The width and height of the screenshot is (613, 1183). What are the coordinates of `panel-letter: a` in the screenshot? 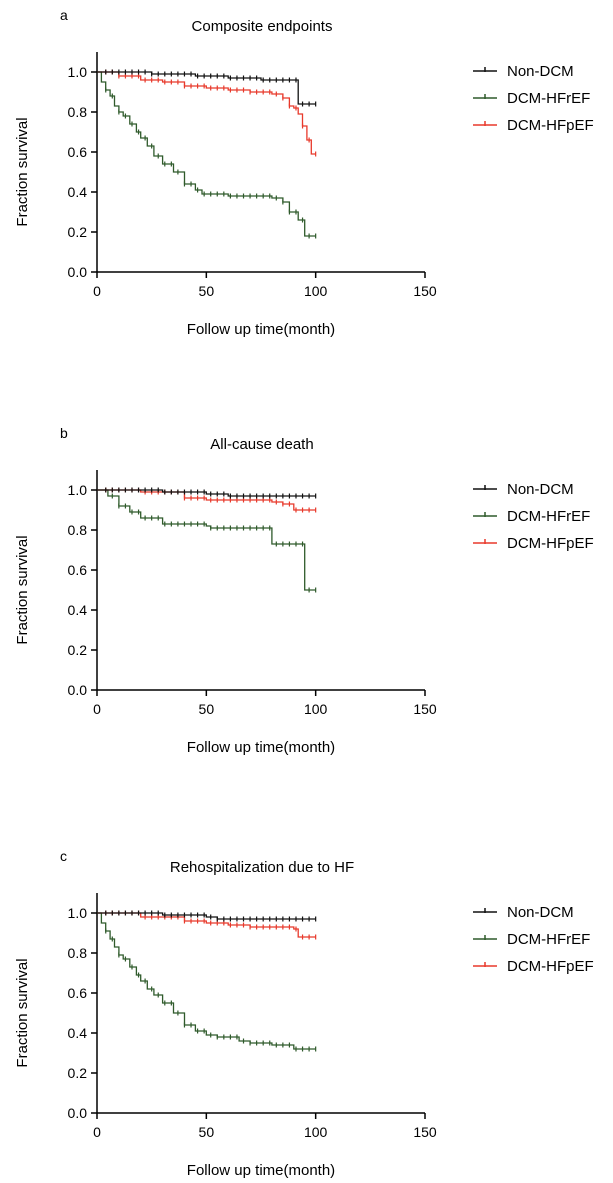 It's located at (64, 15).